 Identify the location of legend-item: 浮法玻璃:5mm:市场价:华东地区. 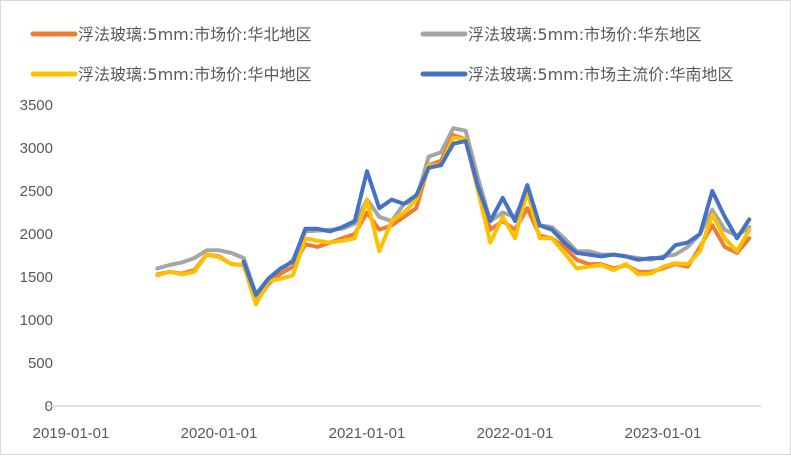
(561, 34).